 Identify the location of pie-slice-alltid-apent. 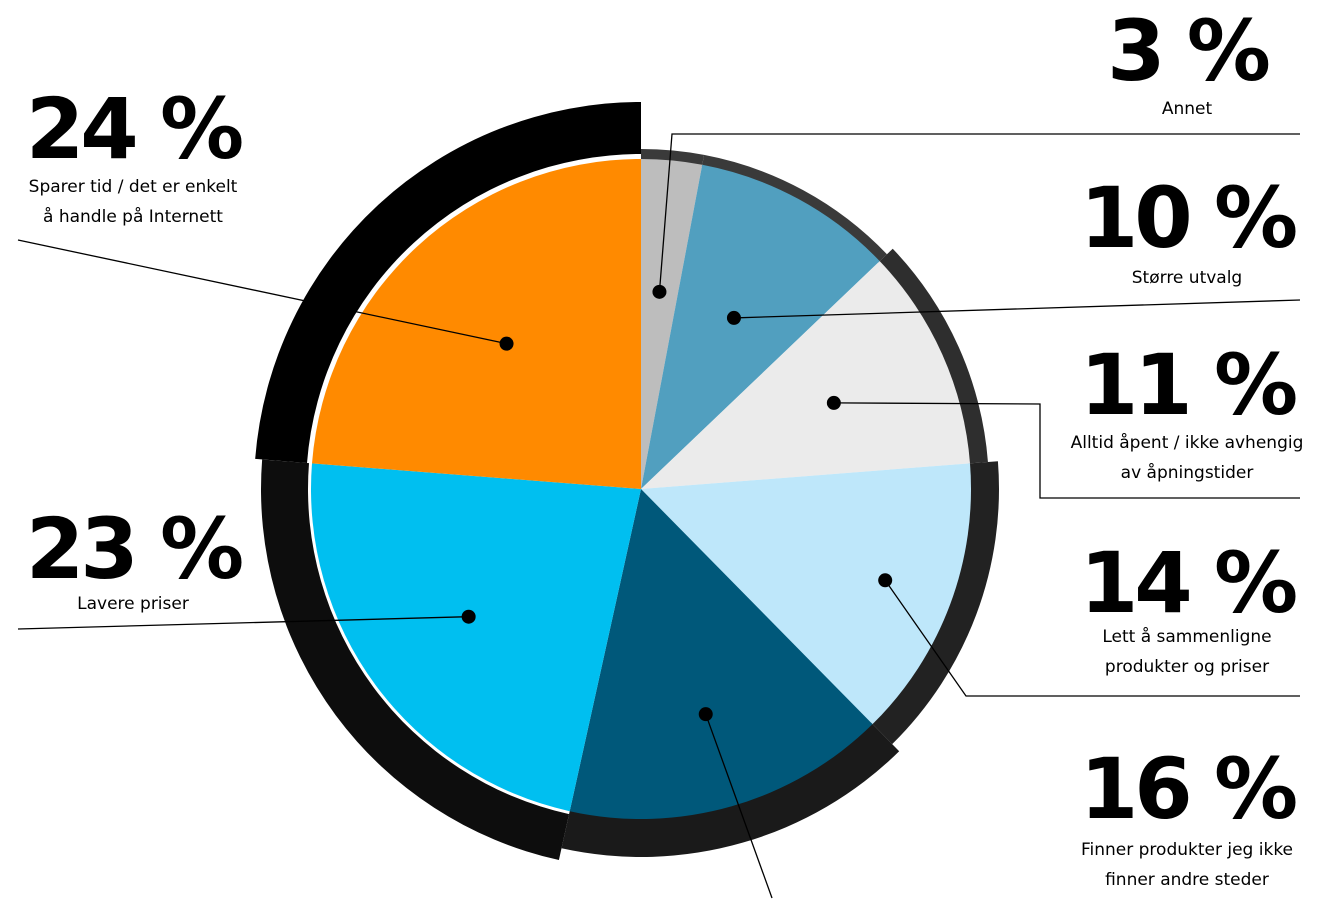
(806, 375).